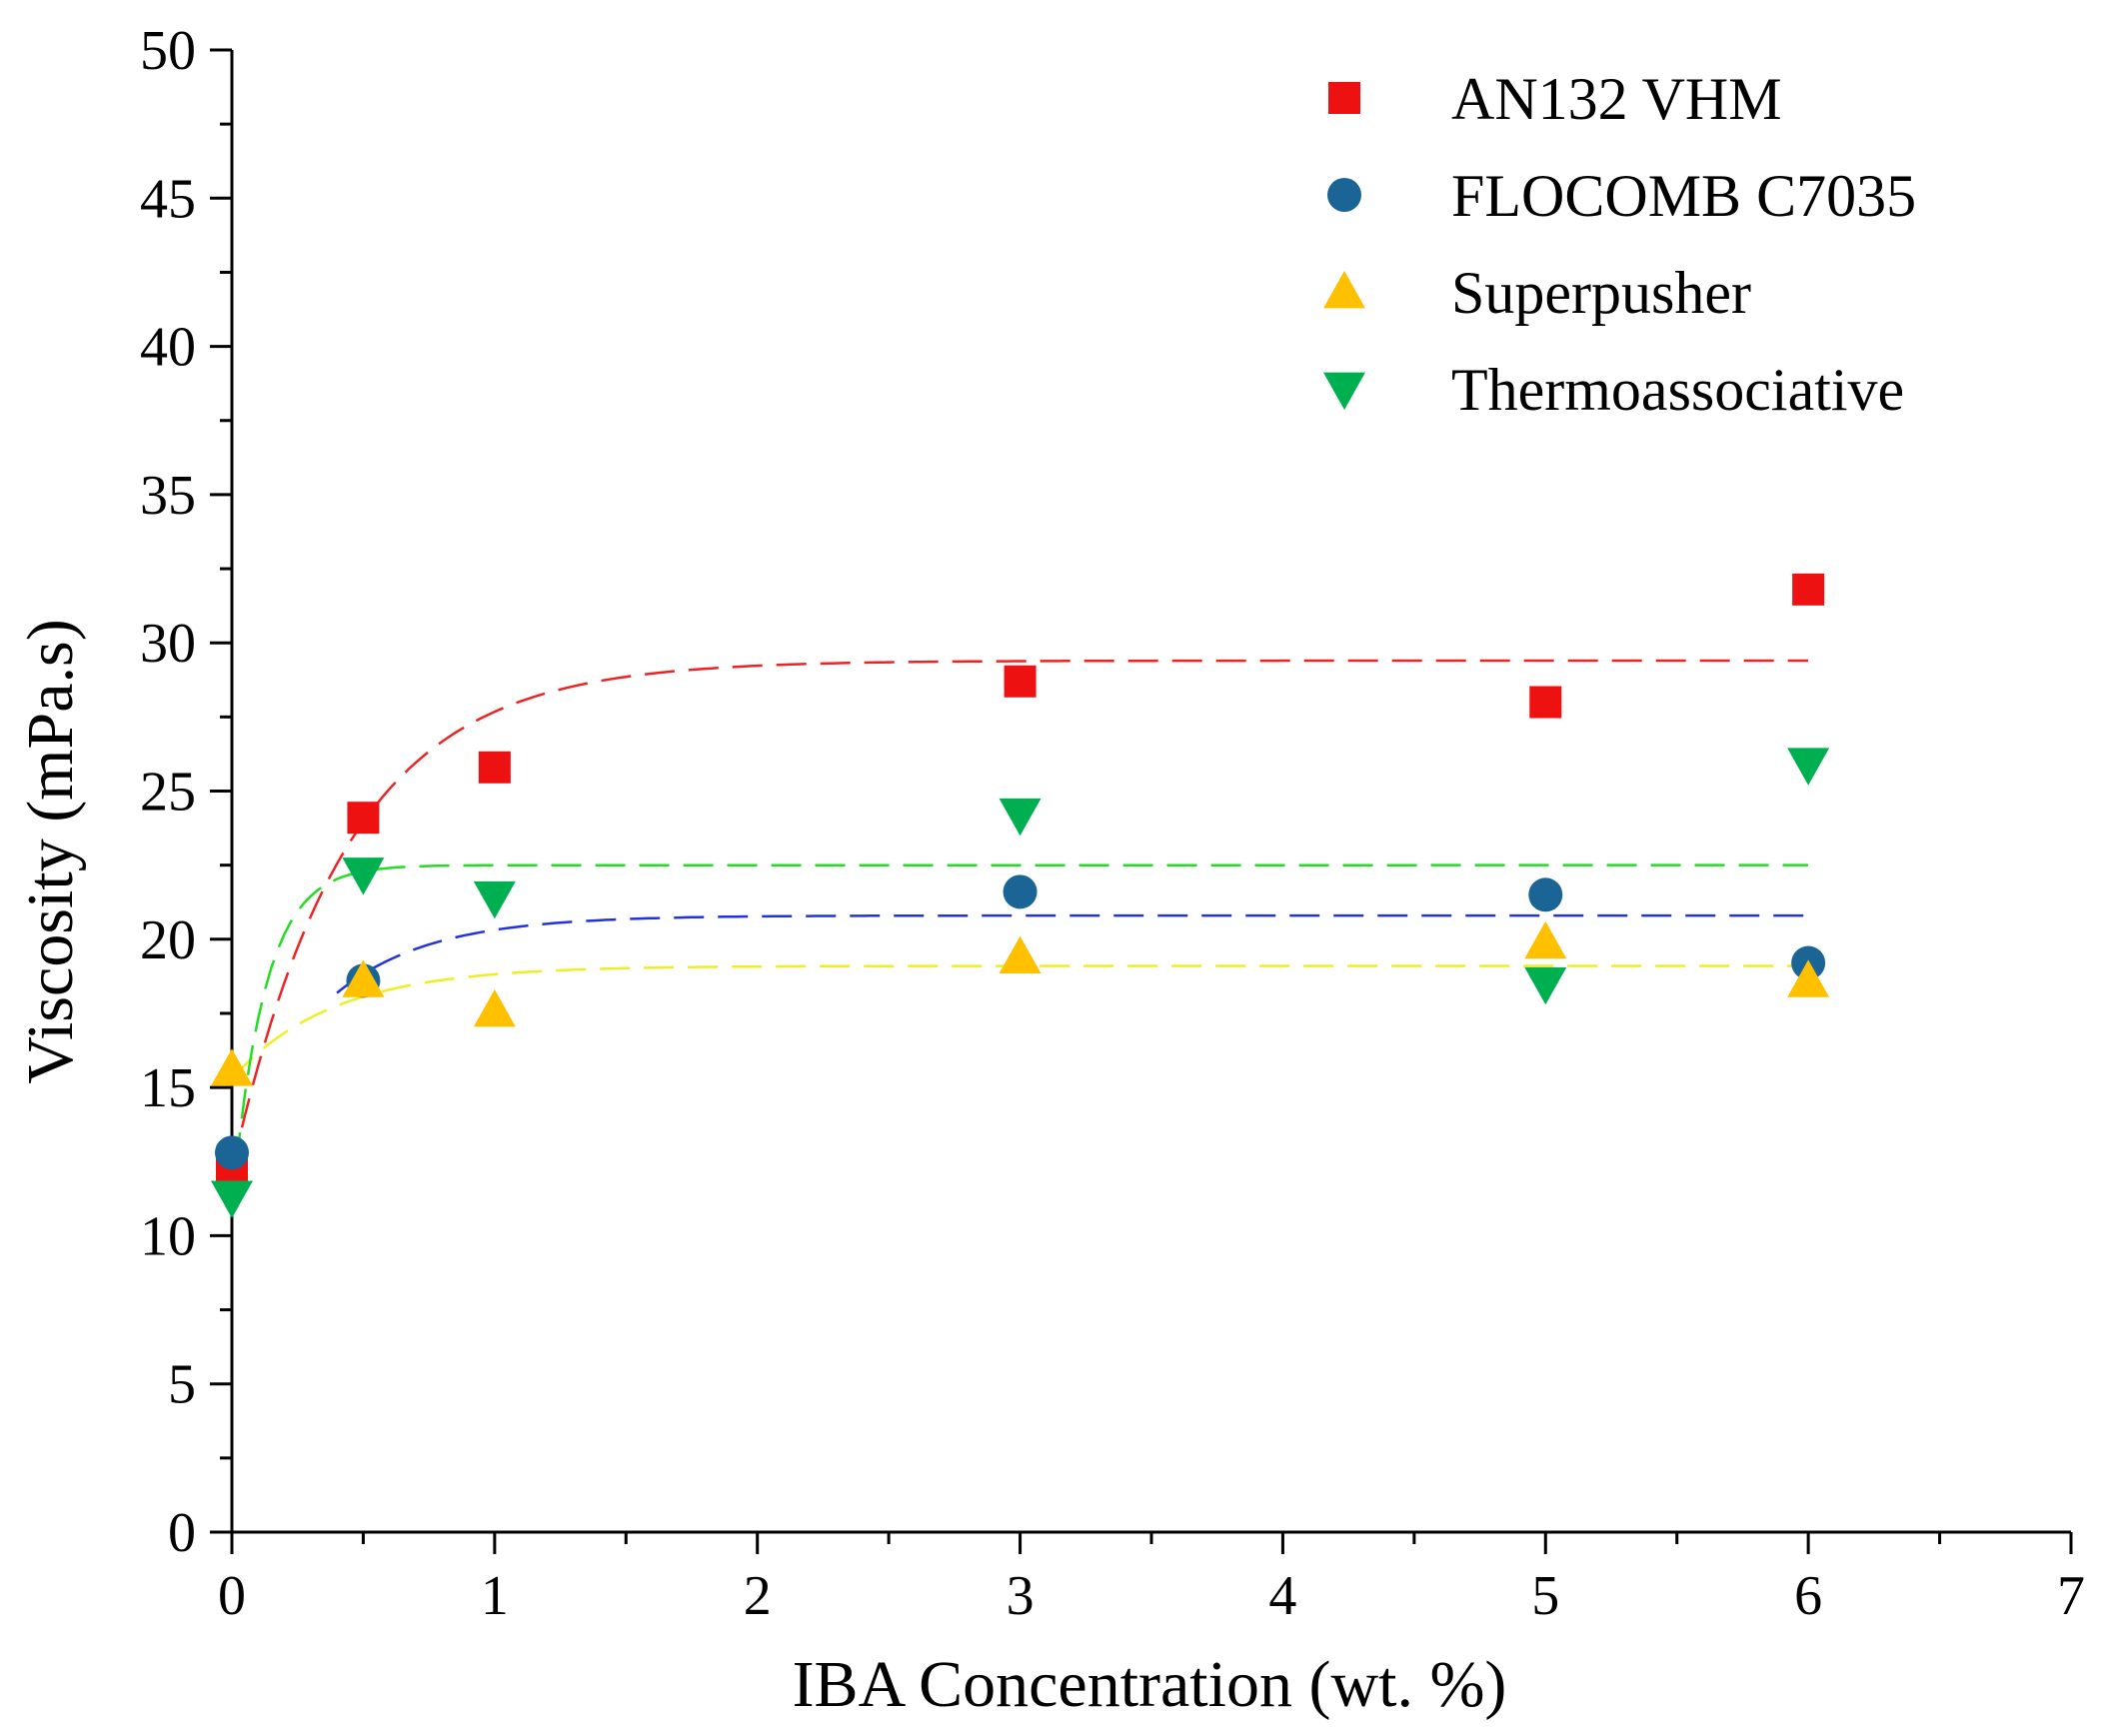  I want to click on x-tick-label: 6, so click(1808, 1596).